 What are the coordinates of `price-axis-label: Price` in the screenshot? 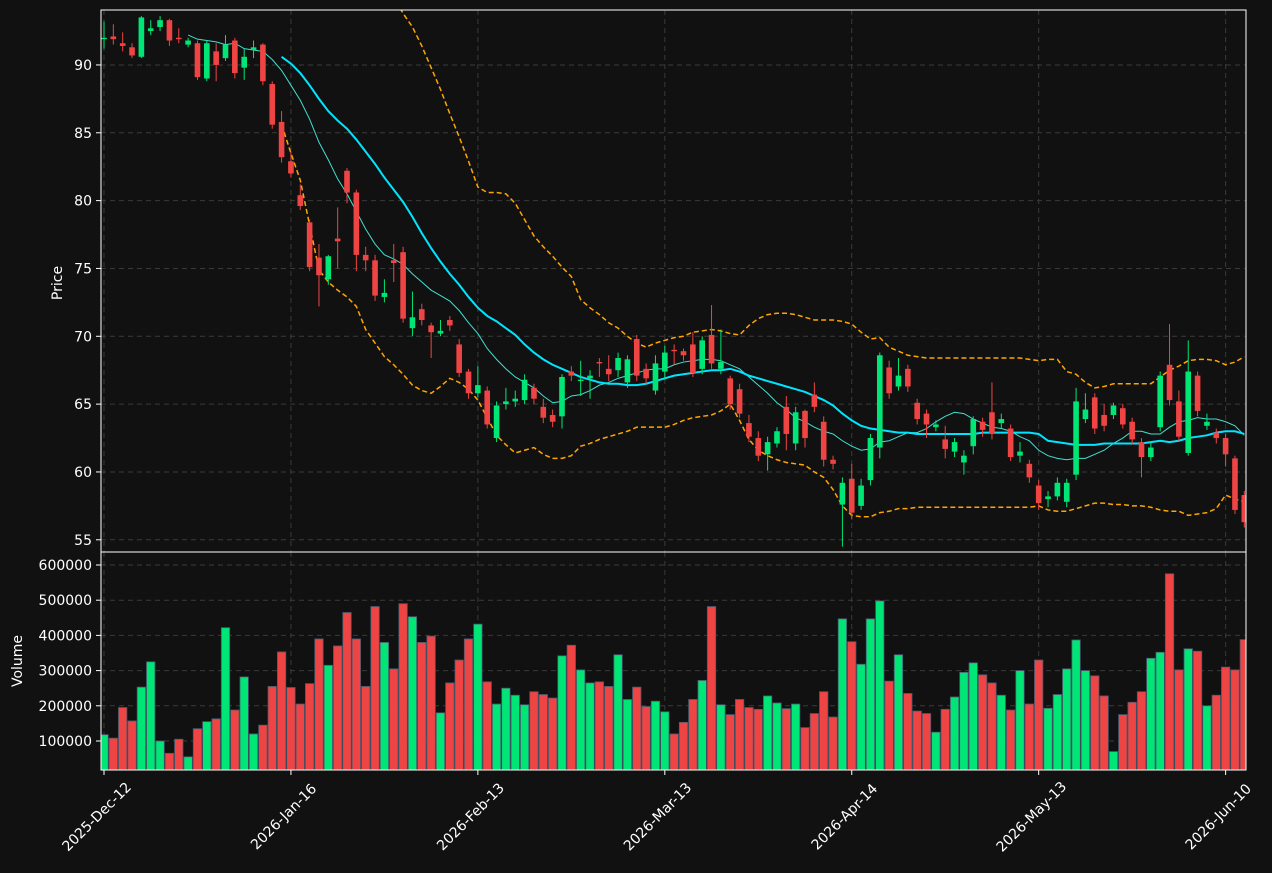 It's located at (58, 283).